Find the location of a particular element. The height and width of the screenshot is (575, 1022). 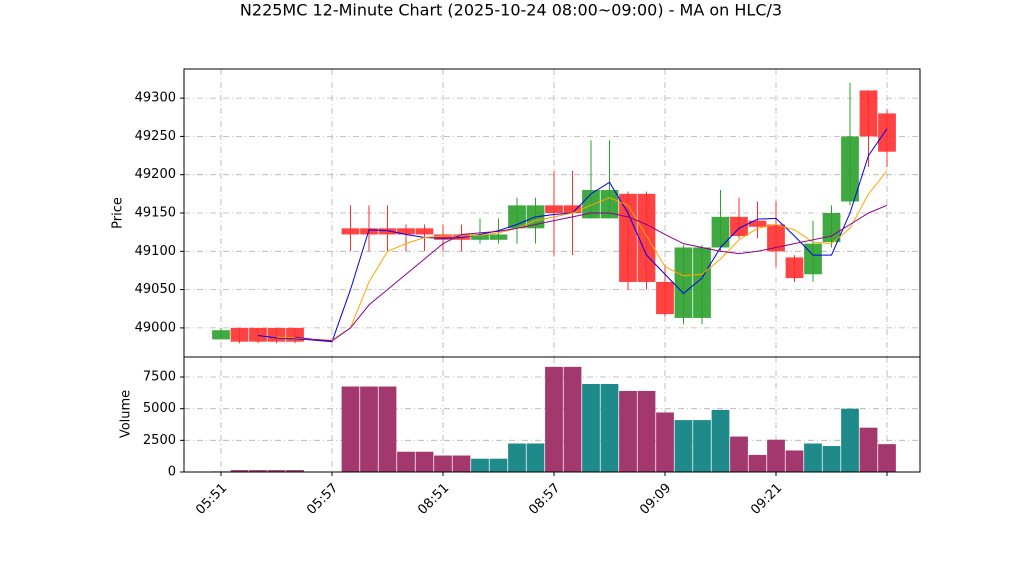

x-tick-label: 05:57 is located at coordinates (322, 499).